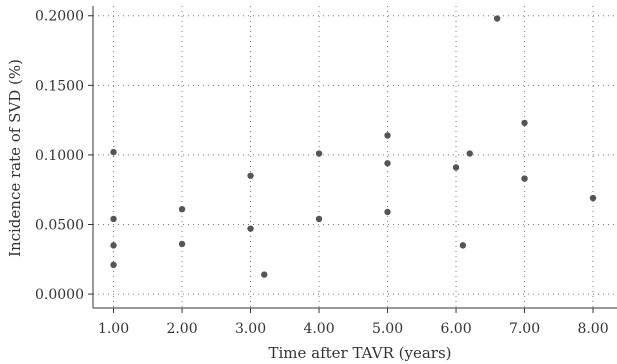 Image resolution: width=617 pixels, height=364 pixels. What do you see at coordinates (359, 353) in the screenshot?
I see `x-axis-title: Time after TAVR (years)` at bounding box center [359, 353].